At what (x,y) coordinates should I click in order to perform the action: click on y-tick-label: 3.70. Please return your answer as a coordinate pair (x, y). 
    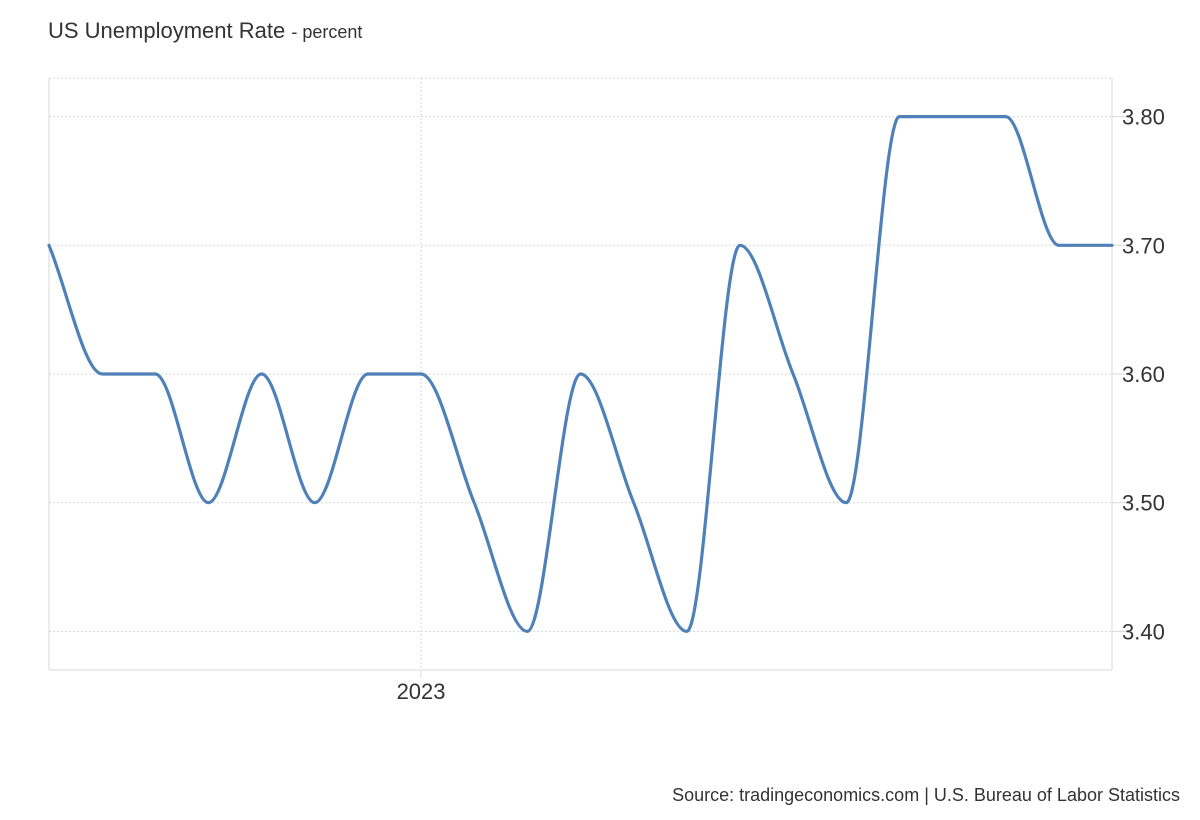
    Looking at the image, I should click on (1143, 245).